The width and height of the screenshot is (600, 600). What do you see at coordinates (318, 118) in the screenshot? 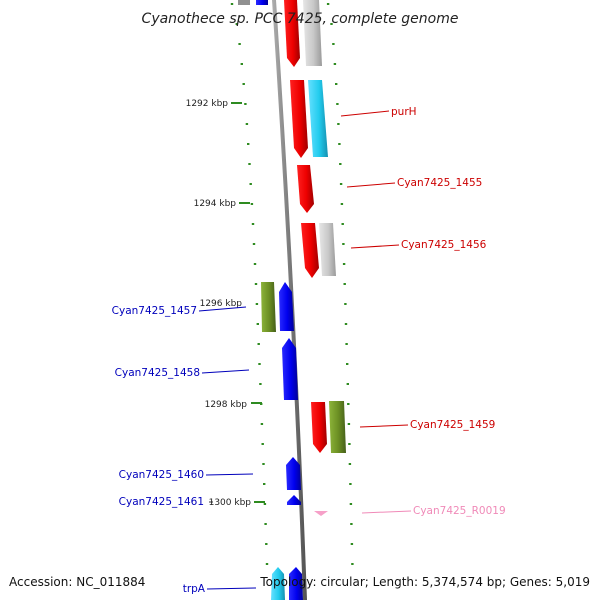
I see `gene-arrow-cog-cyan` at bounding box center [318, 118].